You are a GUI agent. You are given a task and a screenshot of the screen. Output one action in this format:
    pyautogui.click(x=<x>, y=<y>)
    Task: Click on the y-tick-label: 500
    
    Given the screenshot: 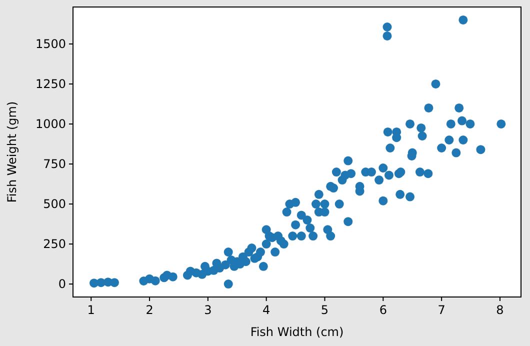 What is the action you would take?
    pyautogui.click(x=54, y=204)
    